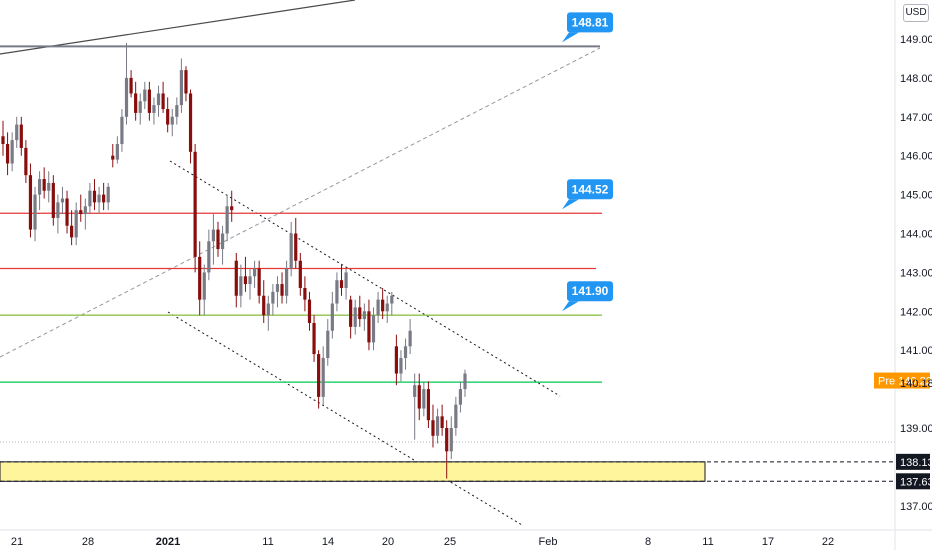  What do you see at coordinates (422, 542) in the screenshot?
I see `time-axis-ticks: 21 28 2021 11 14 20 25 Feb 8 11 17 22` at bounding box center [422, 542].